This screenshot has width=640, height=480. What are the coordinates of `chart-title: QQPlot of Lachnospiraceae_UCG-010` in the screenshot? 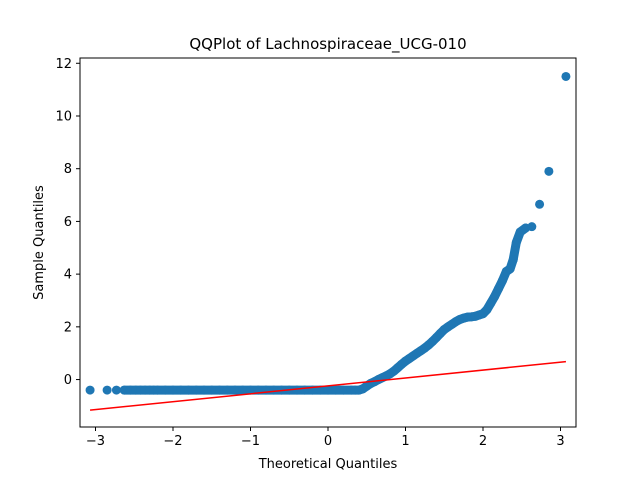 It's located at (327, 44).